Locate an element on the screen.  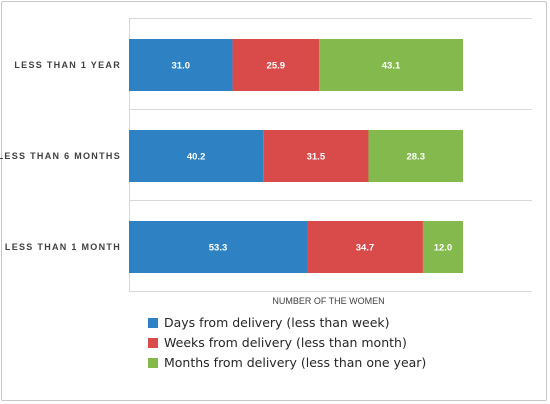
category-label: LESS THAN 1 MONTH is located at coordinates (63, 247).